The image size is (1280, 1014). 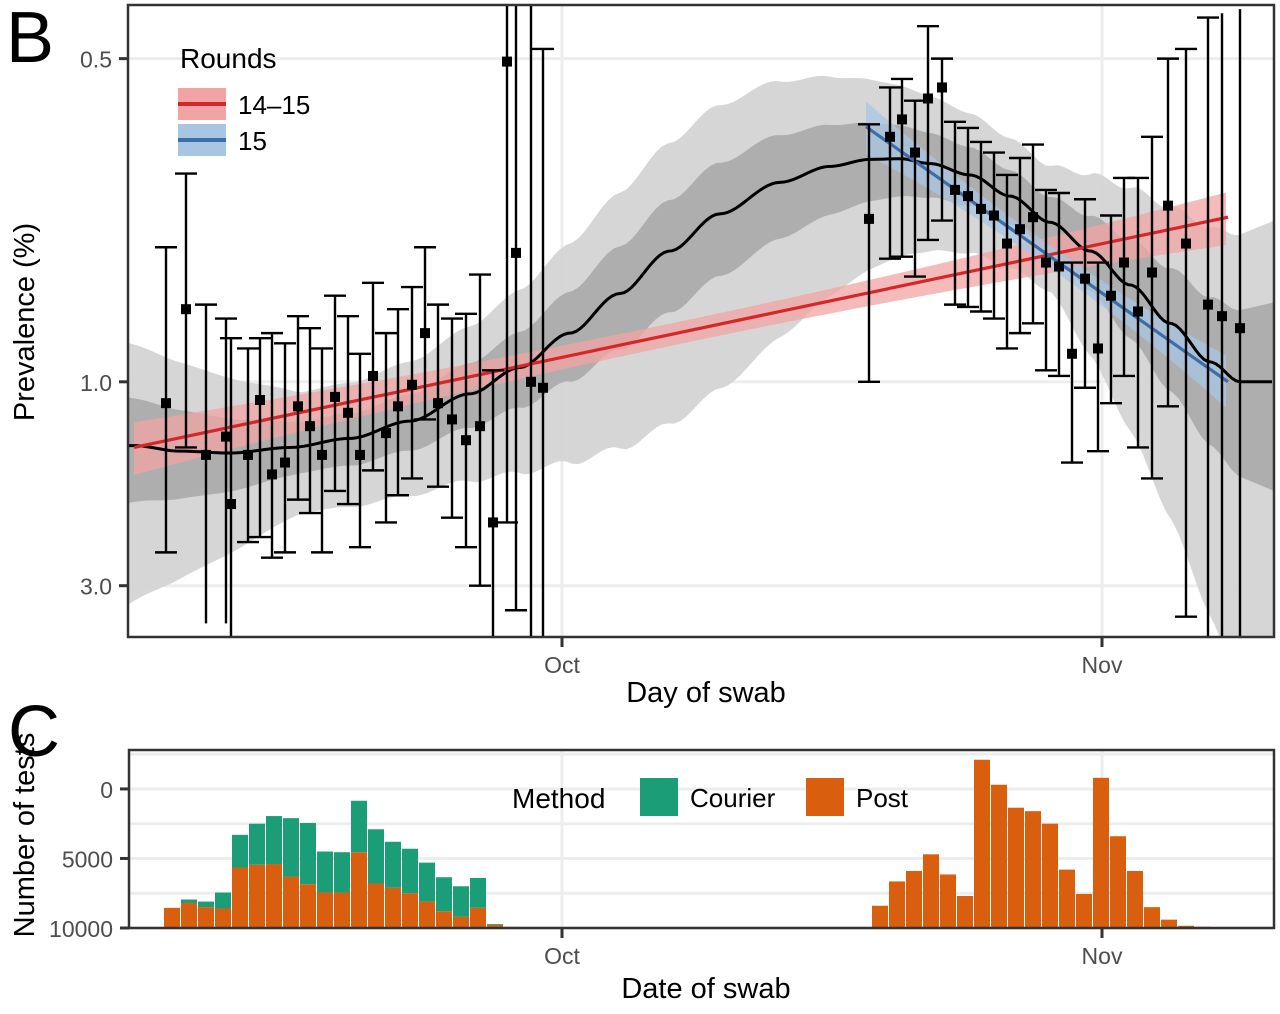 What do you see at coordinates (228, 58) in the screenshot?
I see `panel-b-legend-title: Rounds` at bounding box center [228, 58].